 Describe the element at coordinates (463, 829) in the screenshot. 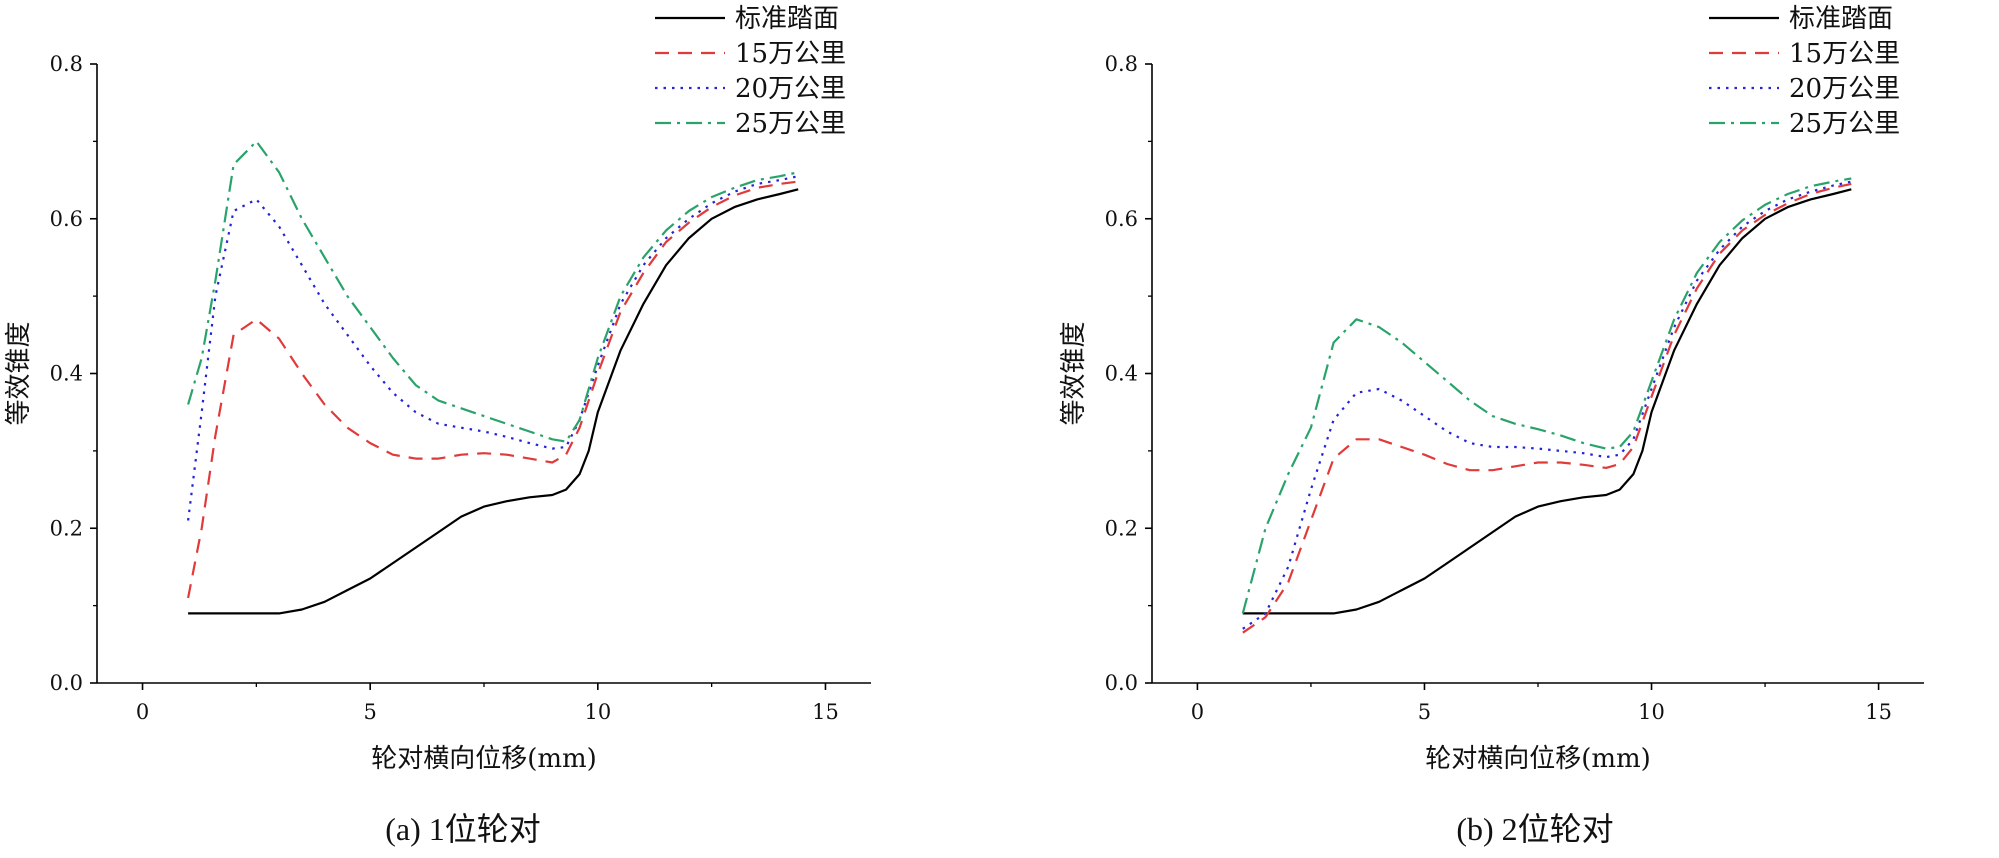

I see `panel-caption: (a) 1位轮对` at that location.